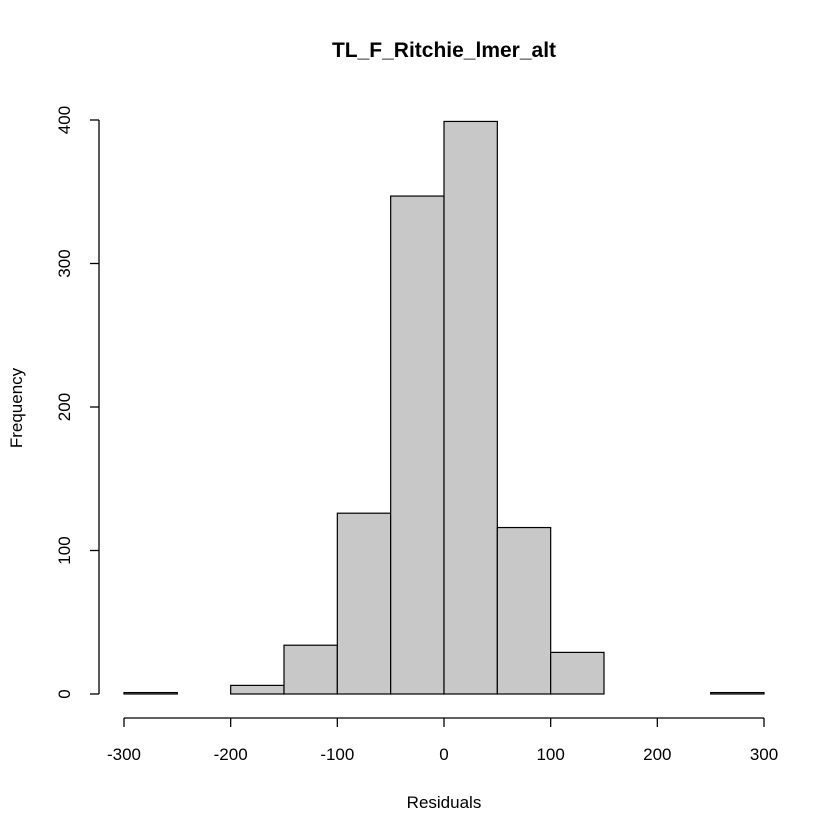  Describe the element at coordinates (231, 754) in the screenshot. I see `x-tick-label: -200` at that location.